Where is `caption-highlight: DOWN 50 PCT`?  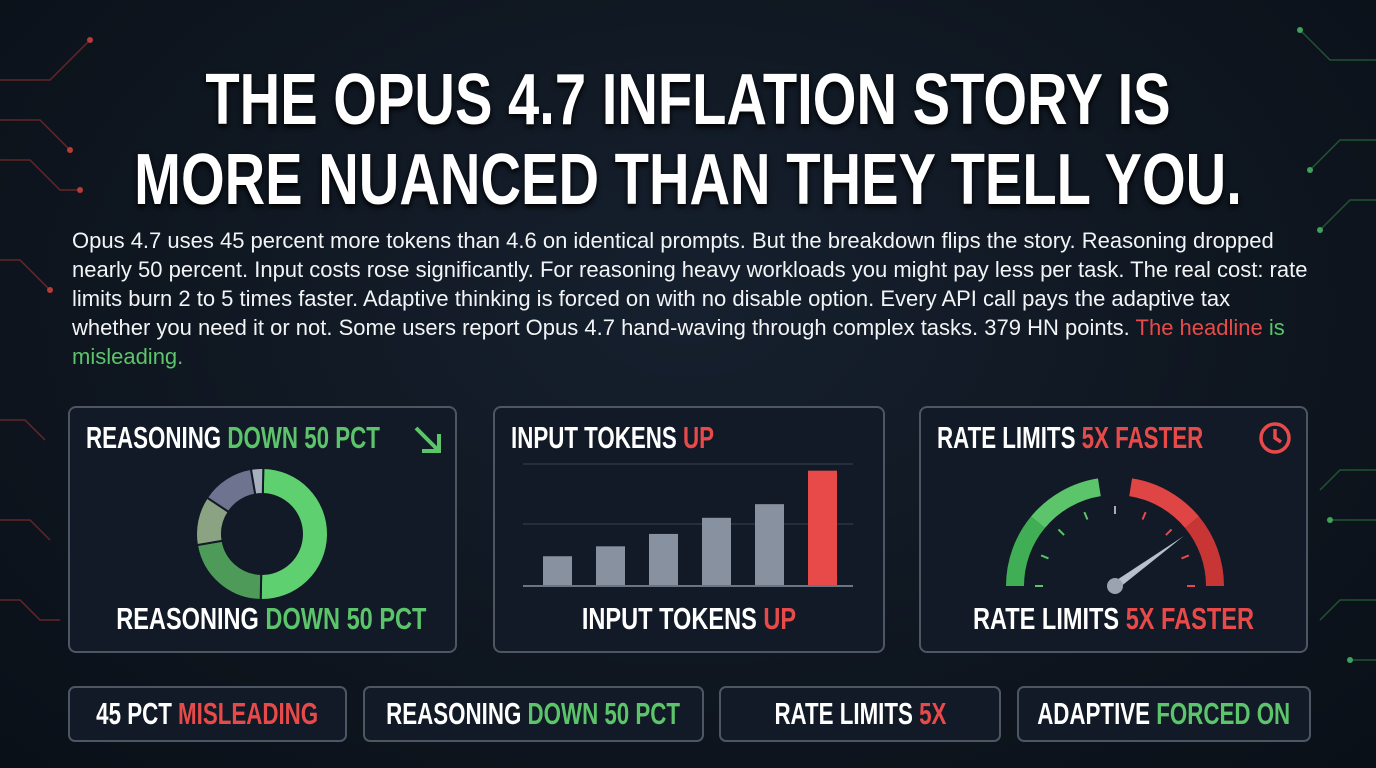
caption-highlight: DOWN 50 PCT is located at coordinates (346, 618).